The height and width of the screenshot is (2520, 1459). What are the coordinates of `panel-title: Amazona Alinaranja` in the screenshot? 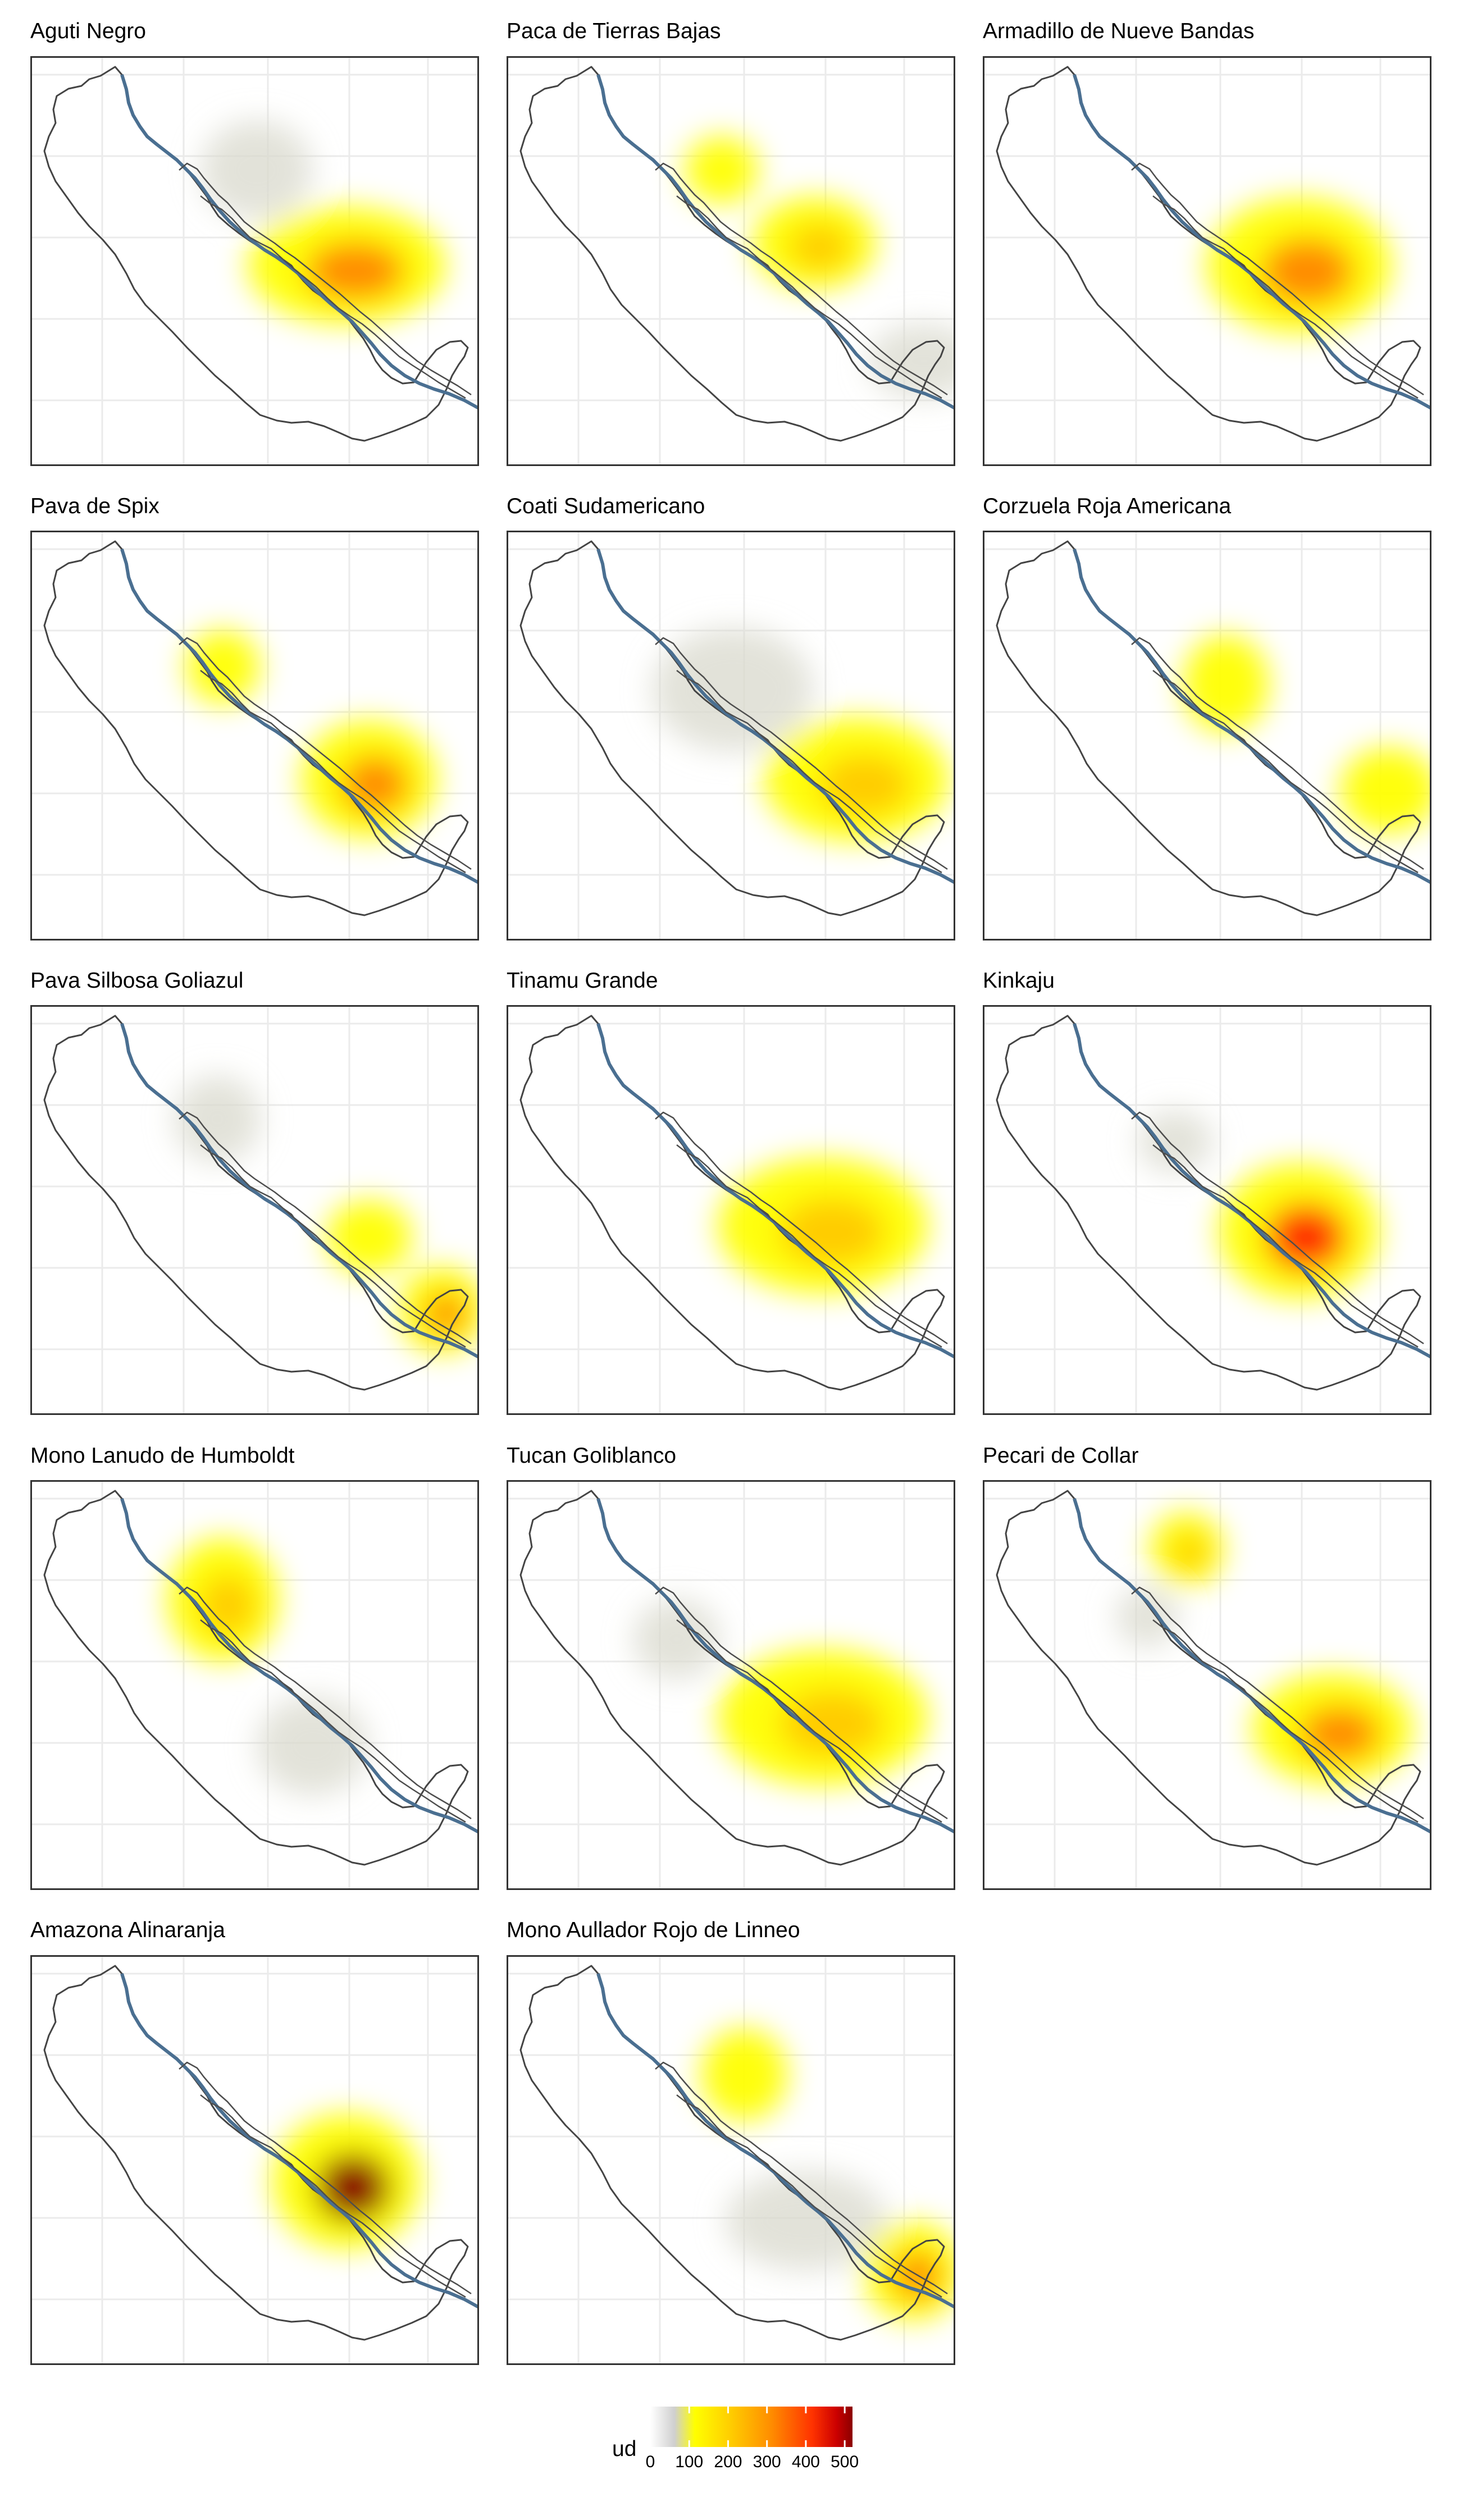 It's located at (127, 1930).